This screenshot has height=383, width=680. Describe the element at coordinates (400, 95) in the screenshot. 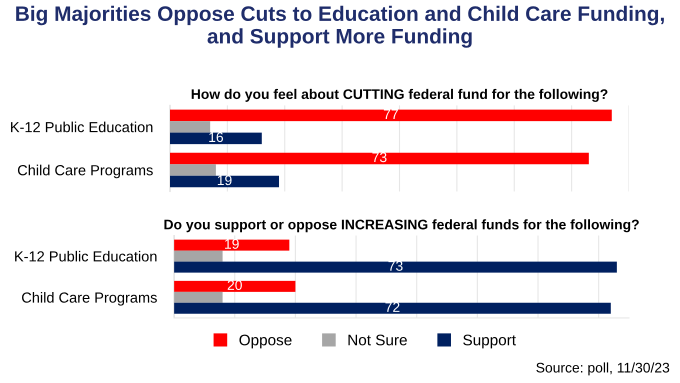

I see `chart-subtitle: How do you feel about CUTTING federal fund for the following?` at that location.